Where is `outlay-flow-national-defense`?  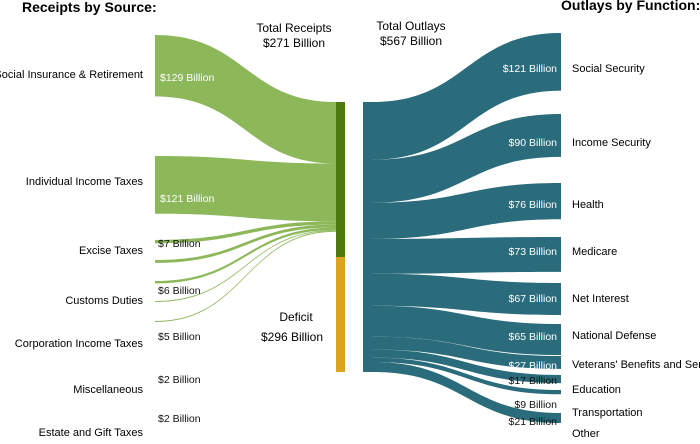
outlay-flow-national-defense is located at coordinates (466, 330).